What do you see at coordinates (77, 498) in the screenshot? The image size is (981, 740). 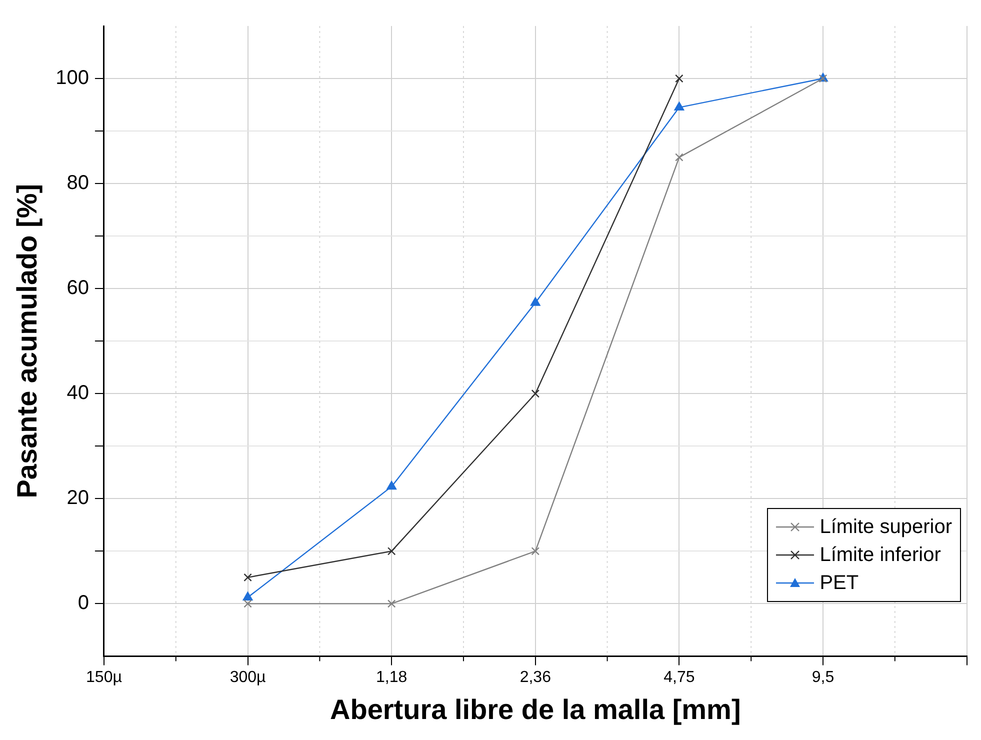 I see `y-tick-label: 20` at bounding box center [77, 498].